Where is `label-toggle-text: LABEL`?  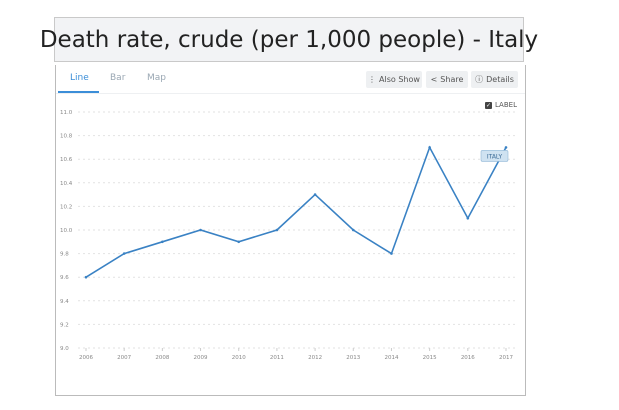
label-toggle-text: LABEL is located at coordinates (506, 105).